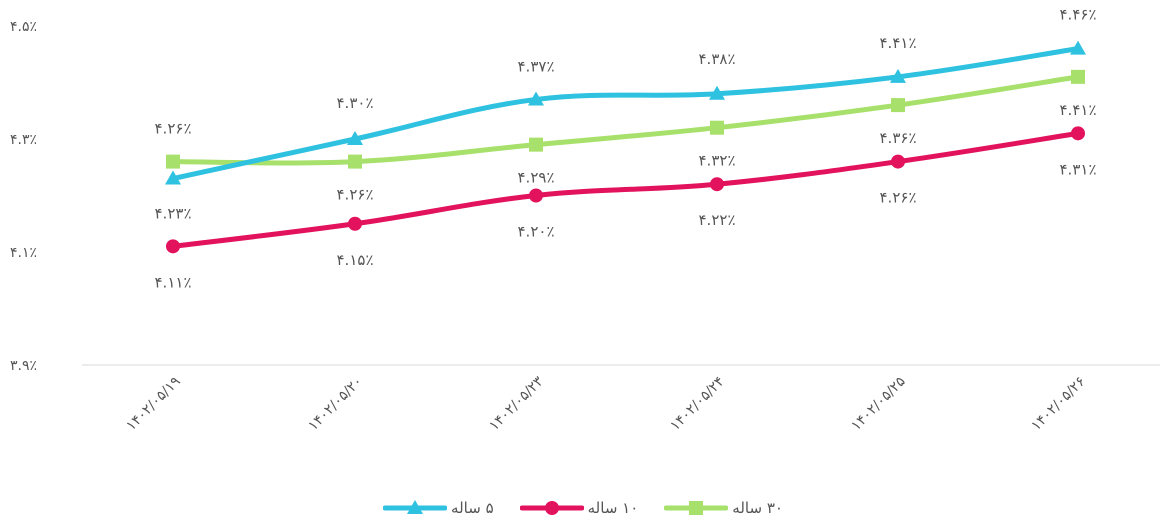 The image size is (1166, 522). Describe the element at coordinates (536, 178) in the screenshot. I see `data-label: ۴.۲۹٪` at that location.